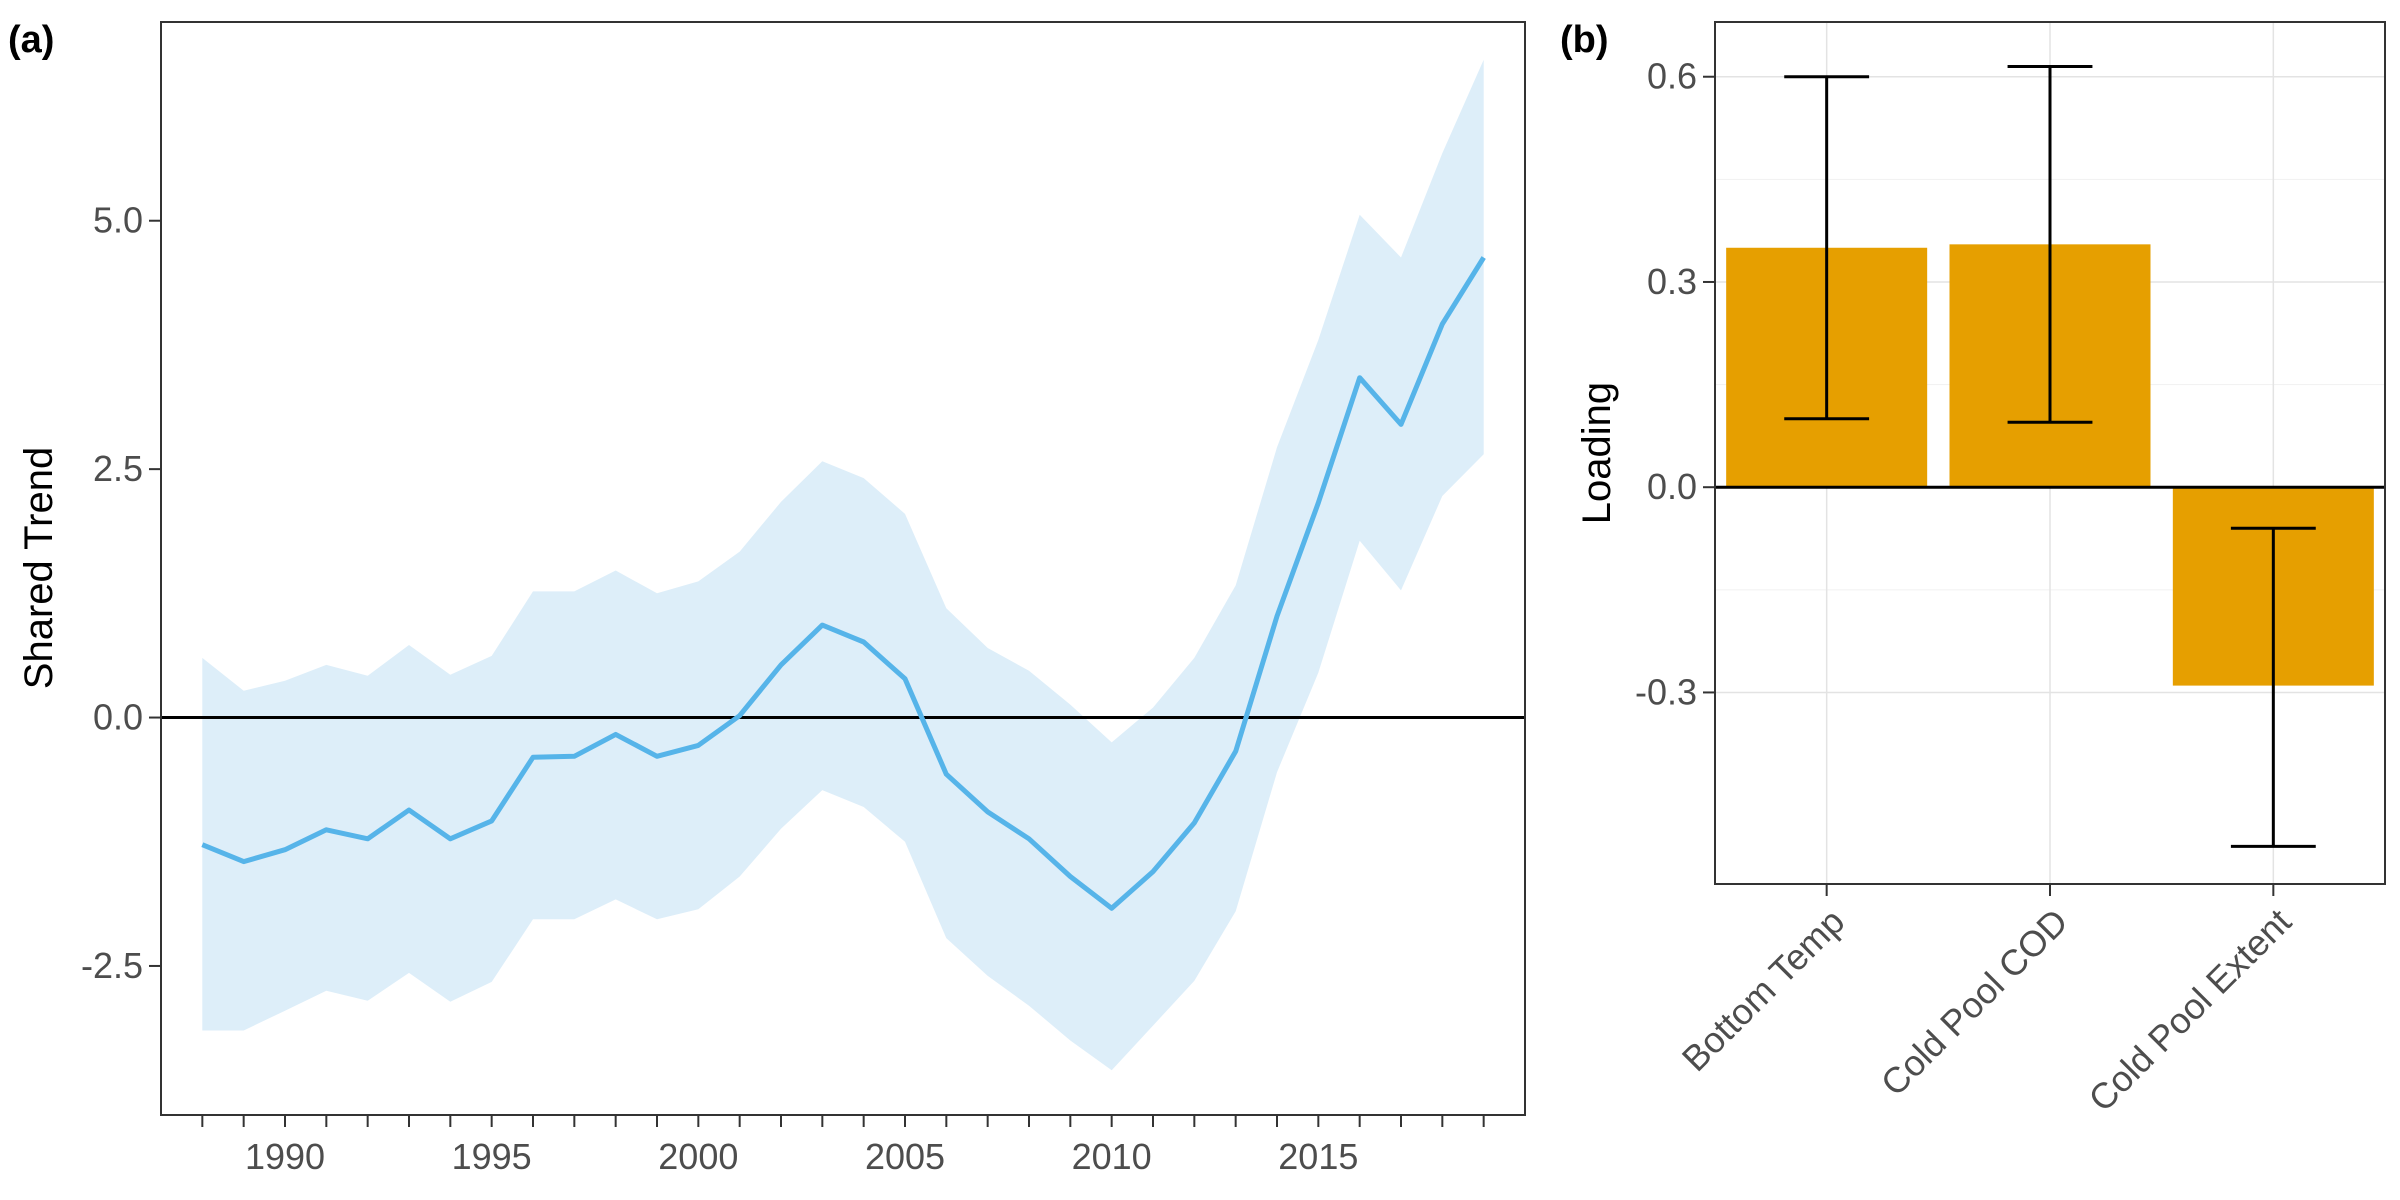  Describe the element at coordinates (118, 468) in the screenshot. I see `y-tick-label: 2.5` at that location.